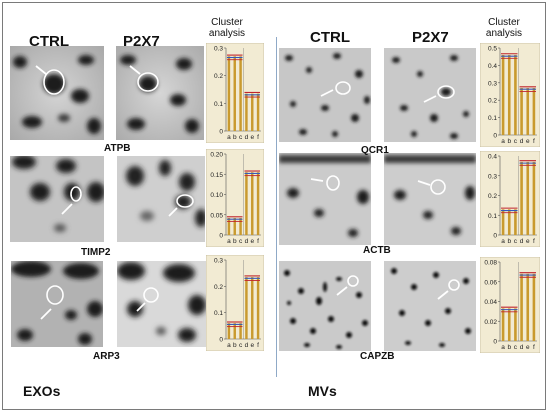 The height and width of the screenshot is (414, 550). Describe the element at coordinates (49, 41) in the screenshot. I see `exos-ctrl-header: CTRL` at that location.